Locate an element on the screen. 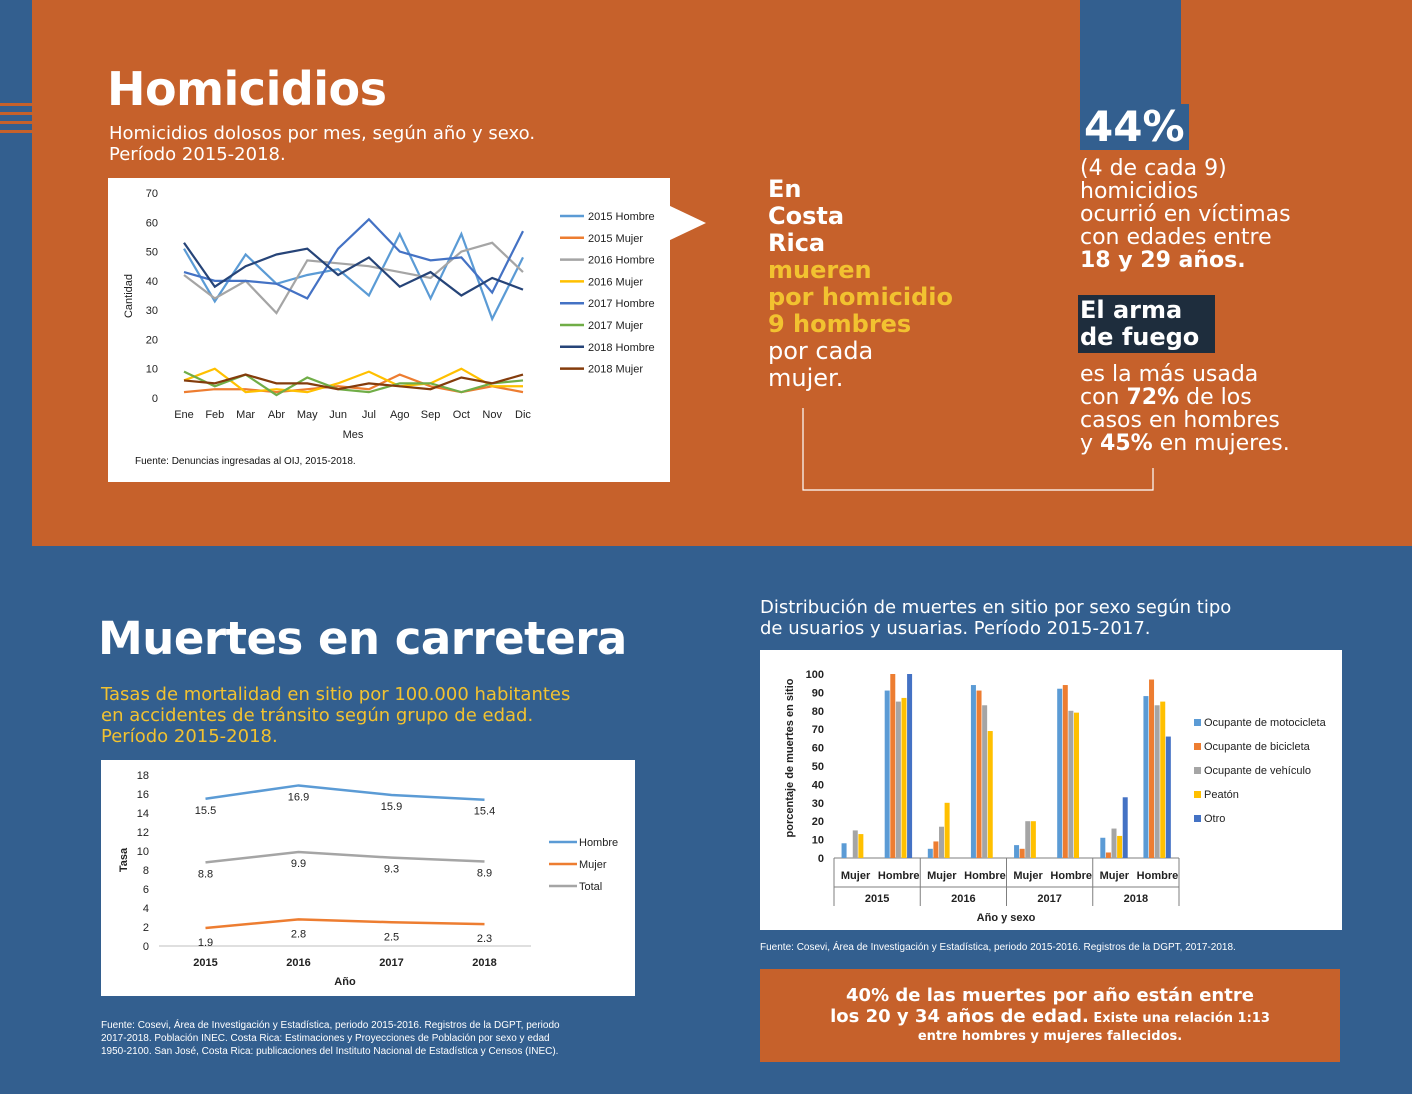 The height and width of the screenshot is (1094, 1412). group-label: 2018 is located at coordinates (1136, 899).